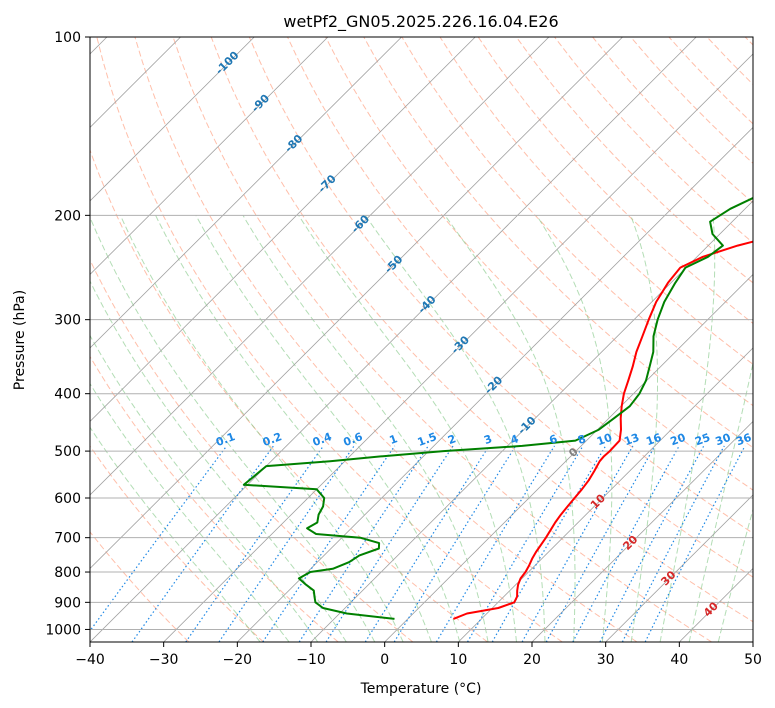 Image resolution: width=775 pixels, height=708 pixels. I want to click on y-tick-label: 500, so click(67, 452).